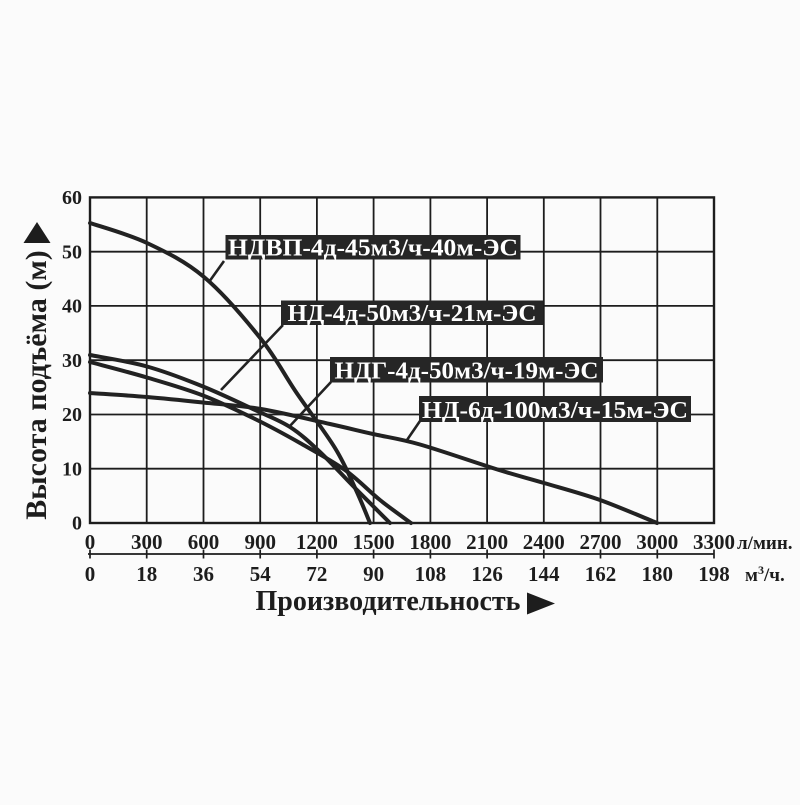 Image resolution: width=800 pixels, height=805 pixels. I want to click on svg-text: НД-6д-100м3/ч-15м-ЭС, so click(555, 411).